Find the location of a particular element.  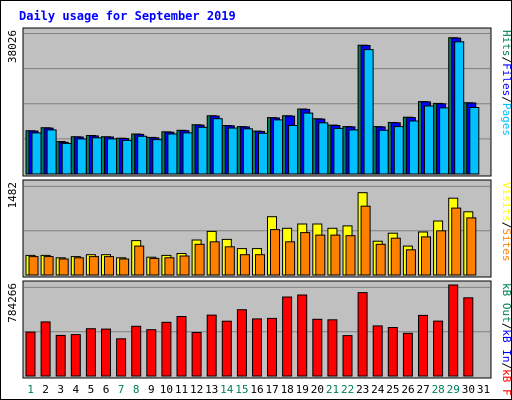

day-label: 19 is located at coordinates (302, 389).